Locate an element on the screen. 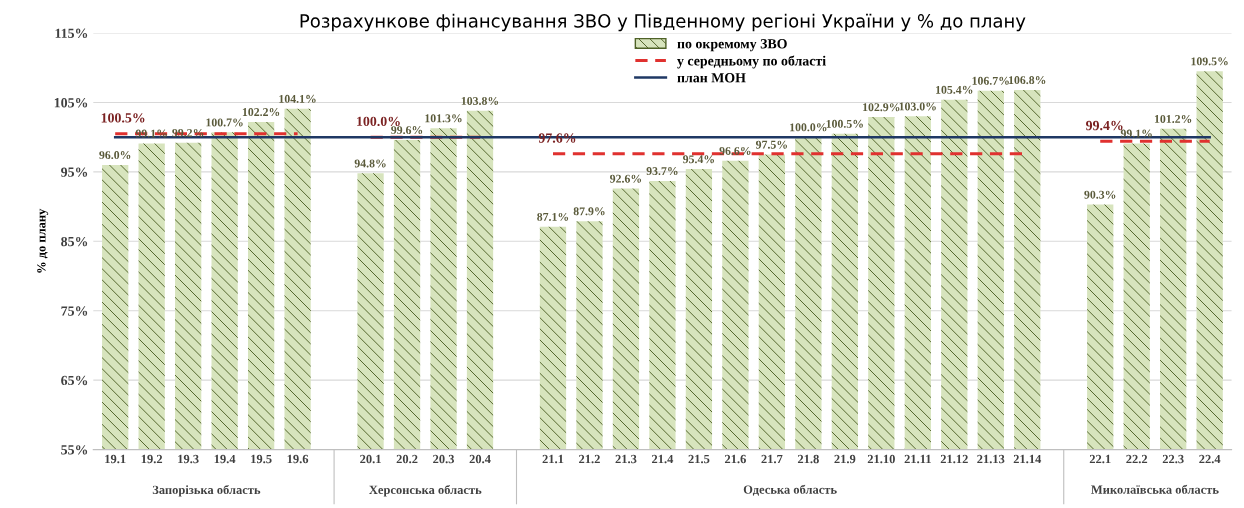  x-tick-label: 22.1 is located at coordinates (1100, 459).